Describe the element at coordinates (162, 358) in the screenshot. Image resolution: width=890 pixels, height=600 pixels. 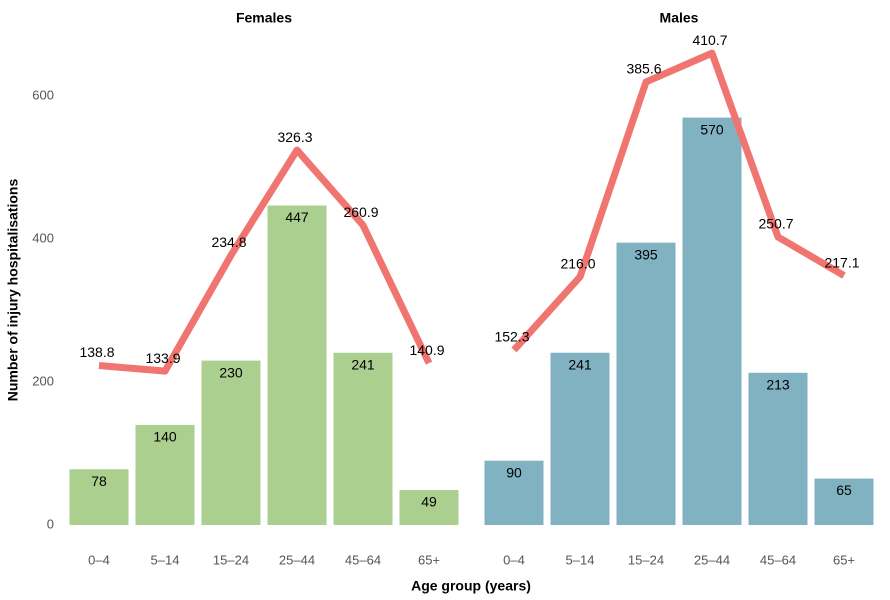
I see `line-label: 133.9` at that location.